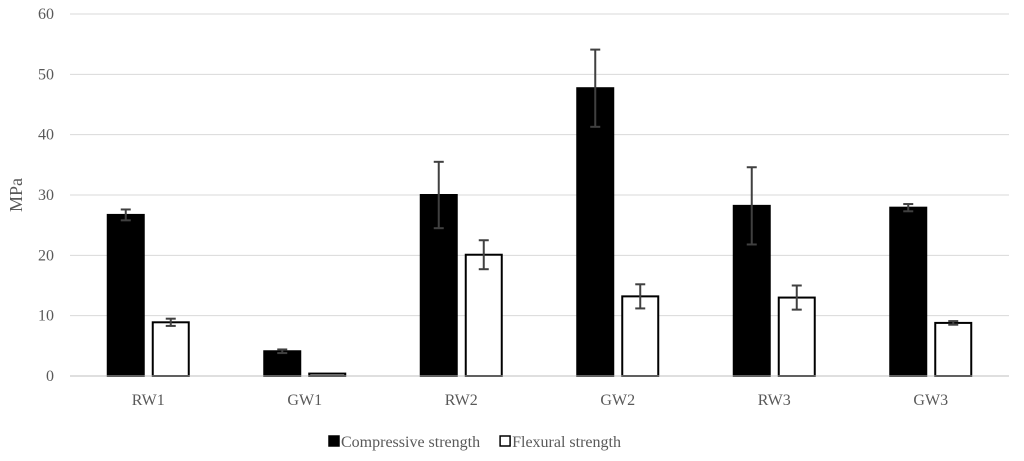  Describe the element at coordinates (410, 442) in the screenshot. I see `legend-label-series-0: Compressive strength` at that location.